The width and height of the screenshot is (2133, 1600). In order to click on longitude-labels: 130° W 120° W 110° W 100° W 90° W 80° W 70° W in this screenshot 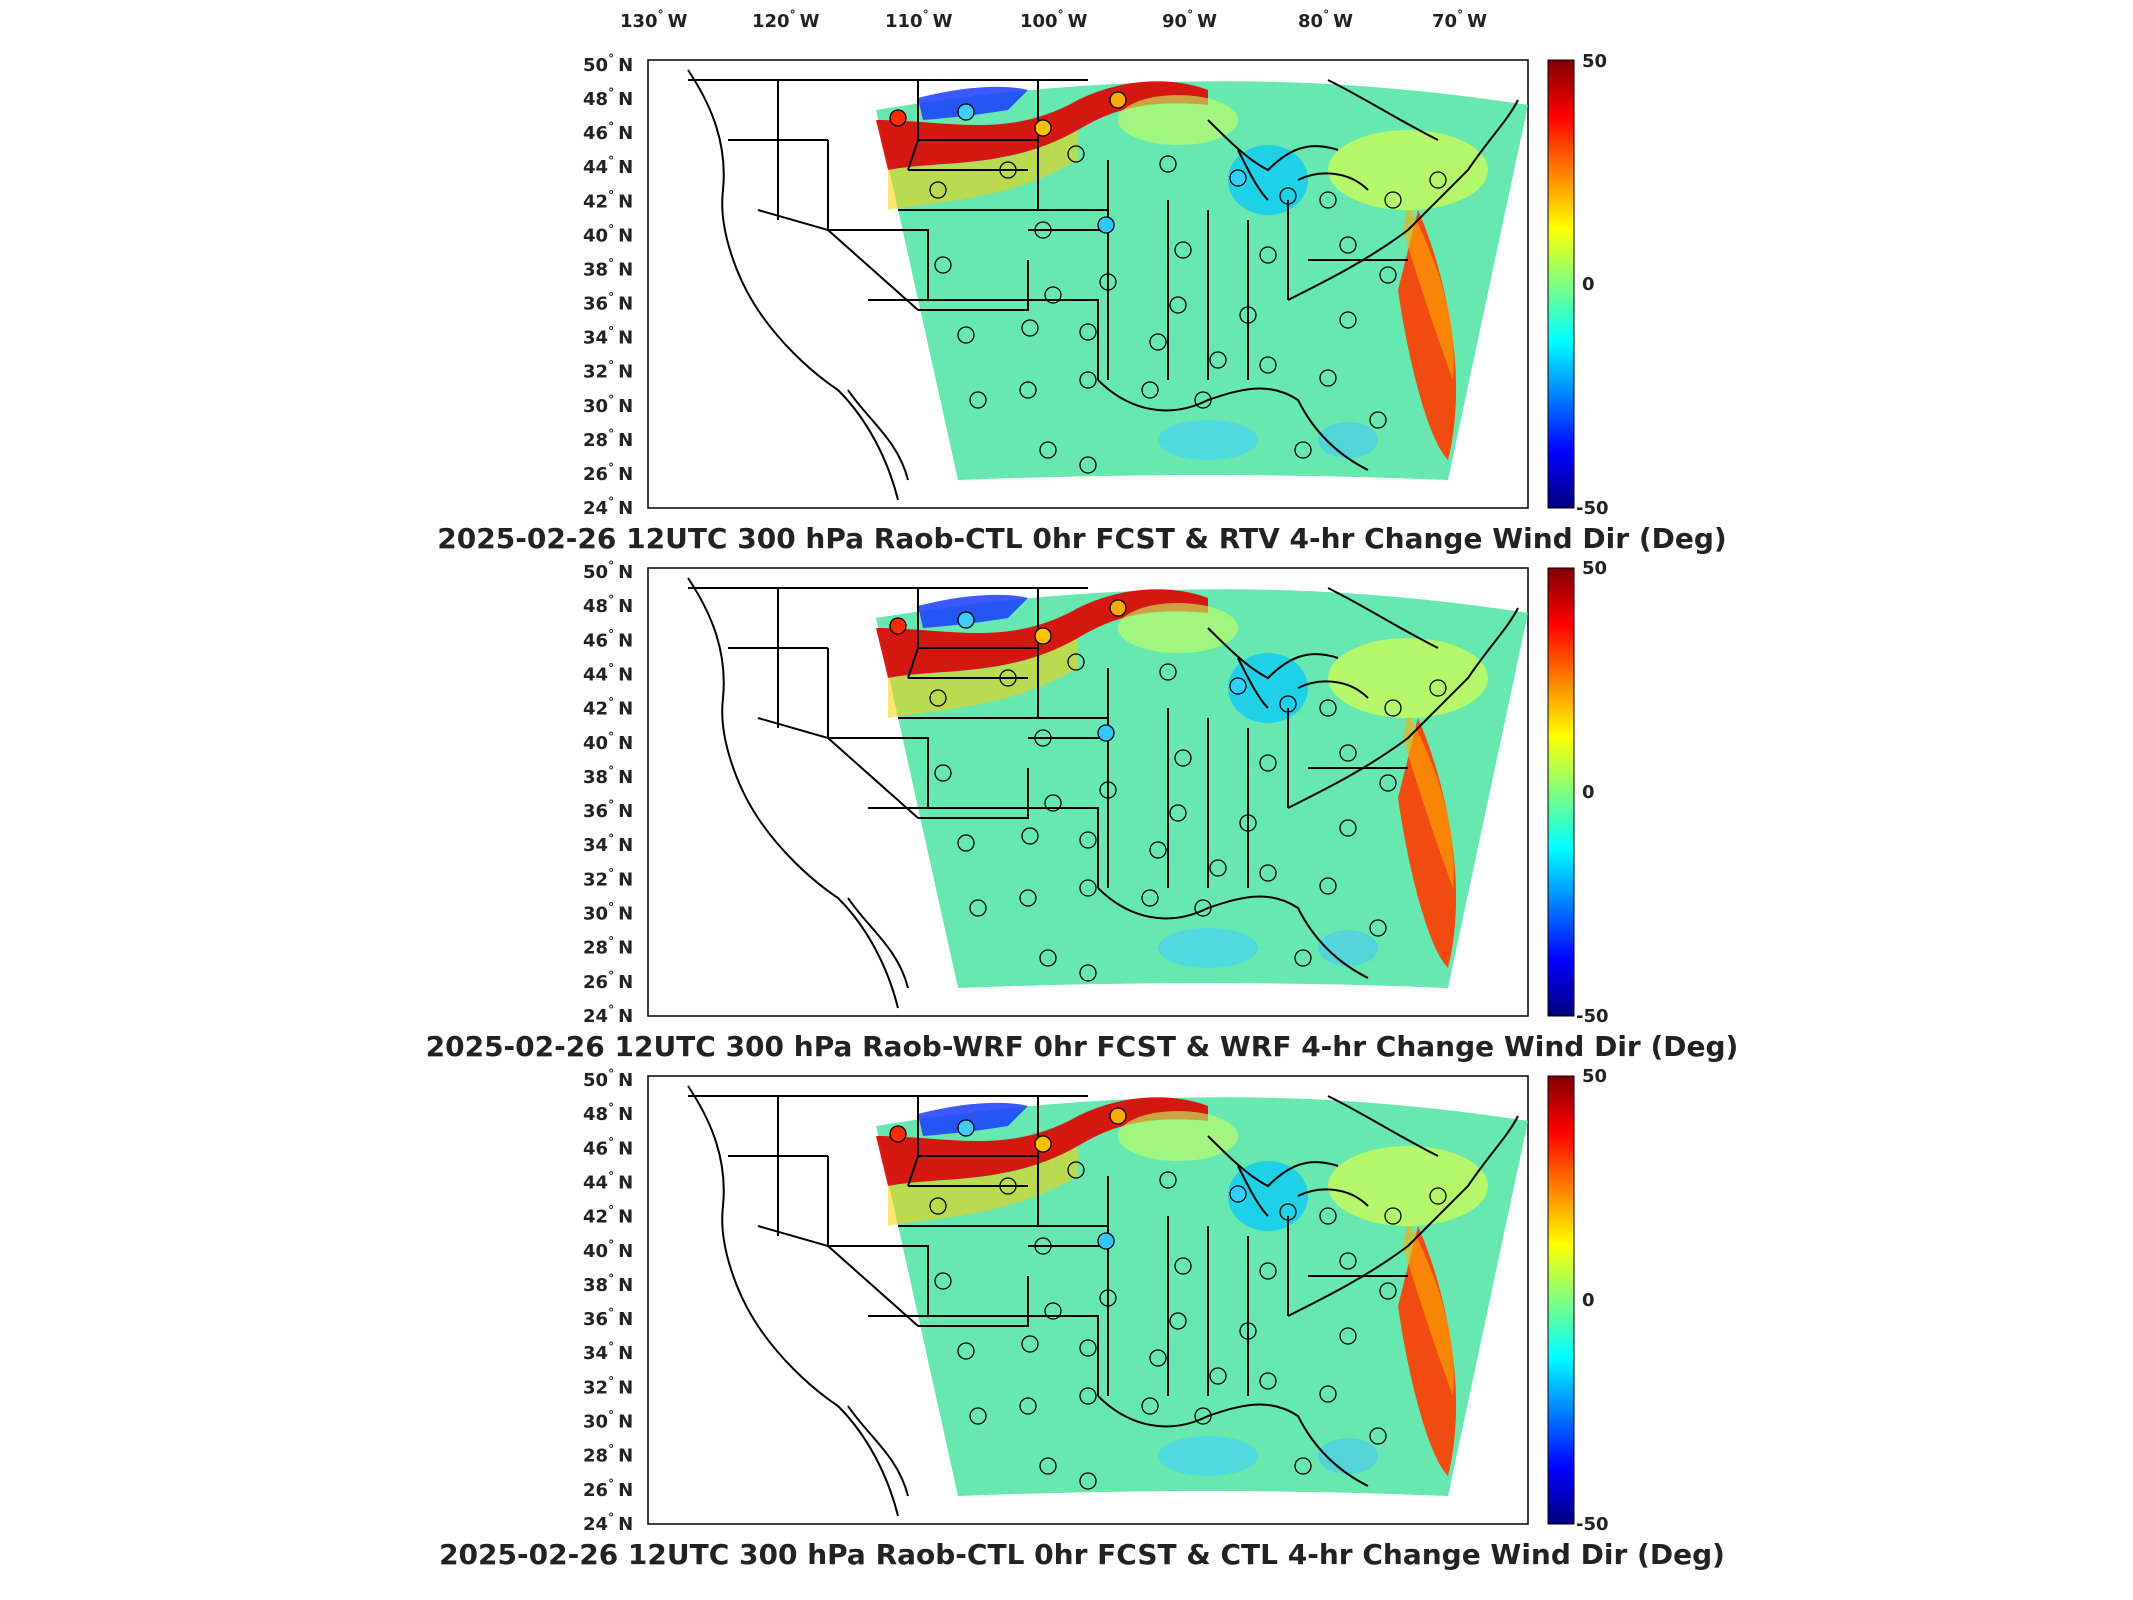, I will do `click(1053, 20)`.